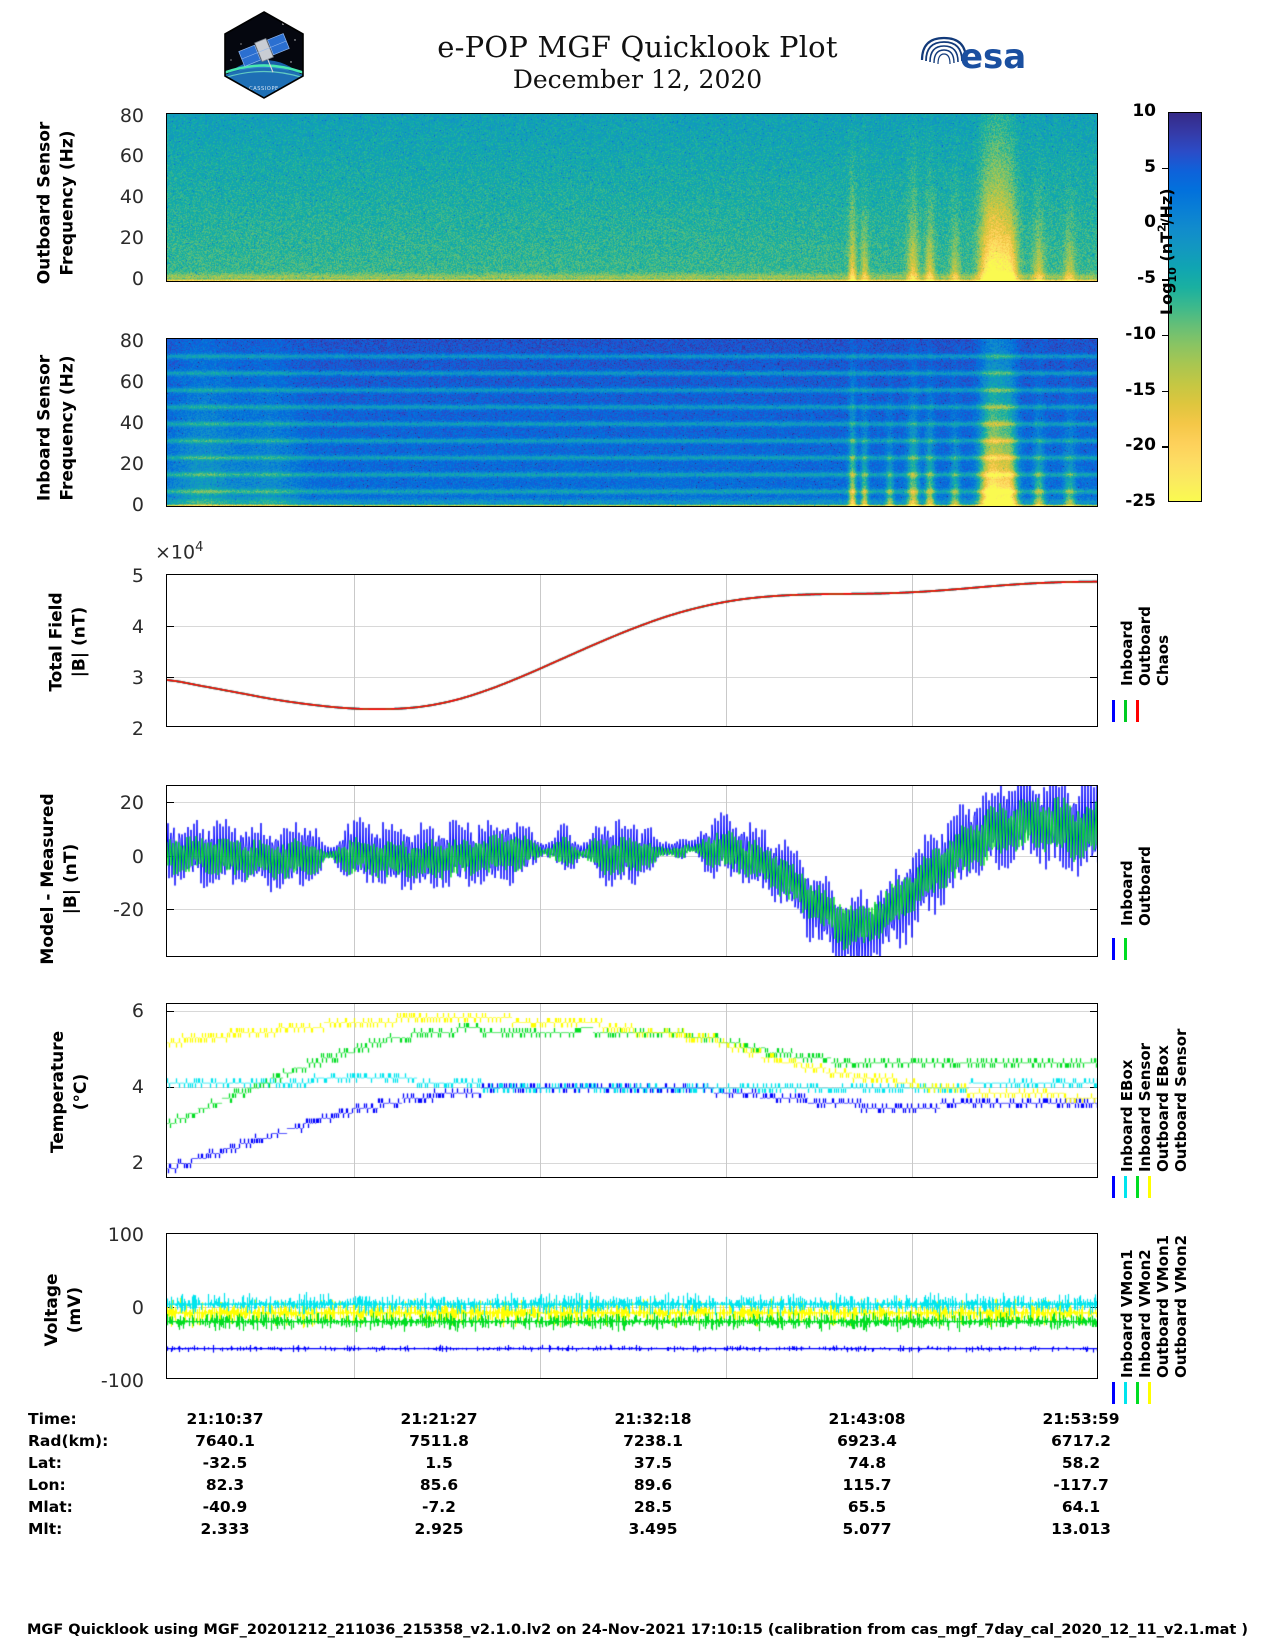 This screenshot has width=1275, height=1650. I want to click on legend-label: Outboard EBox, so click(1163, 1108).